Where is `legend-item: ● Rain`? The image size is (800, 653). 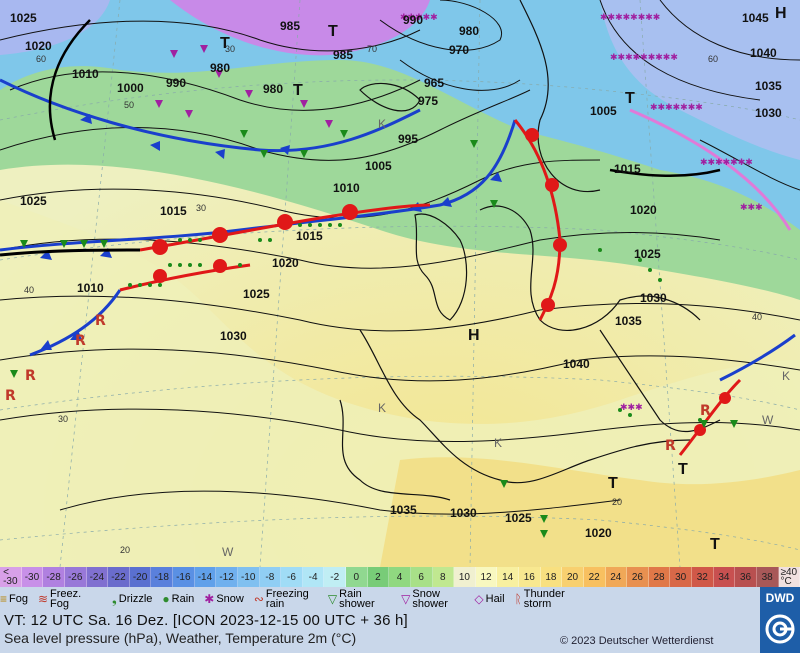
legend-item: ● Rain is located at coordinates (178, 599).